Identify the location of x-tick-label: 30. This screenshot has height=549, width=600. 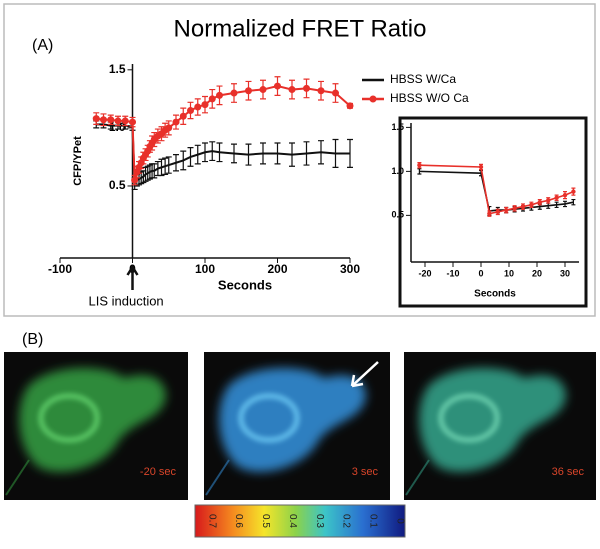
(565, 273).